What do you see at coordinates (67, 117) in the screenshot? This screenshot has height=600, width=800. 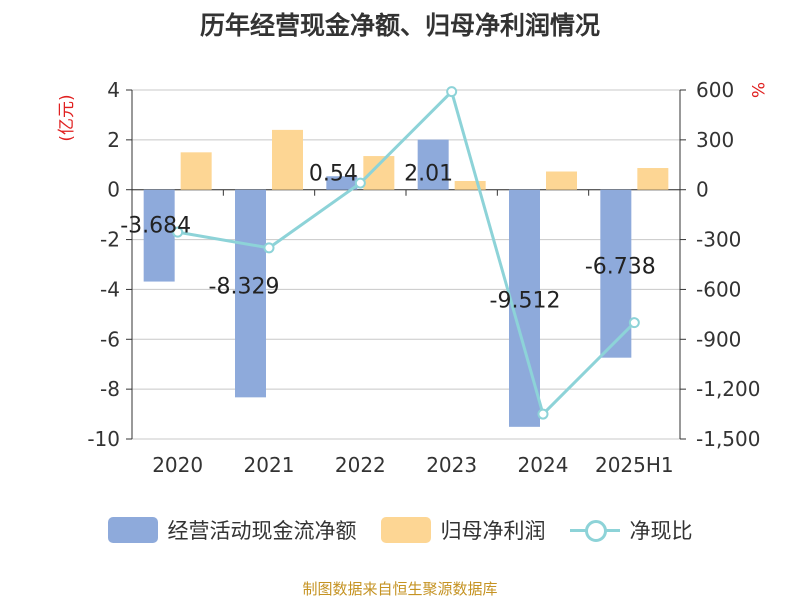 I see `left-axis-label: (亿元)` at bounding box center [67, 117].